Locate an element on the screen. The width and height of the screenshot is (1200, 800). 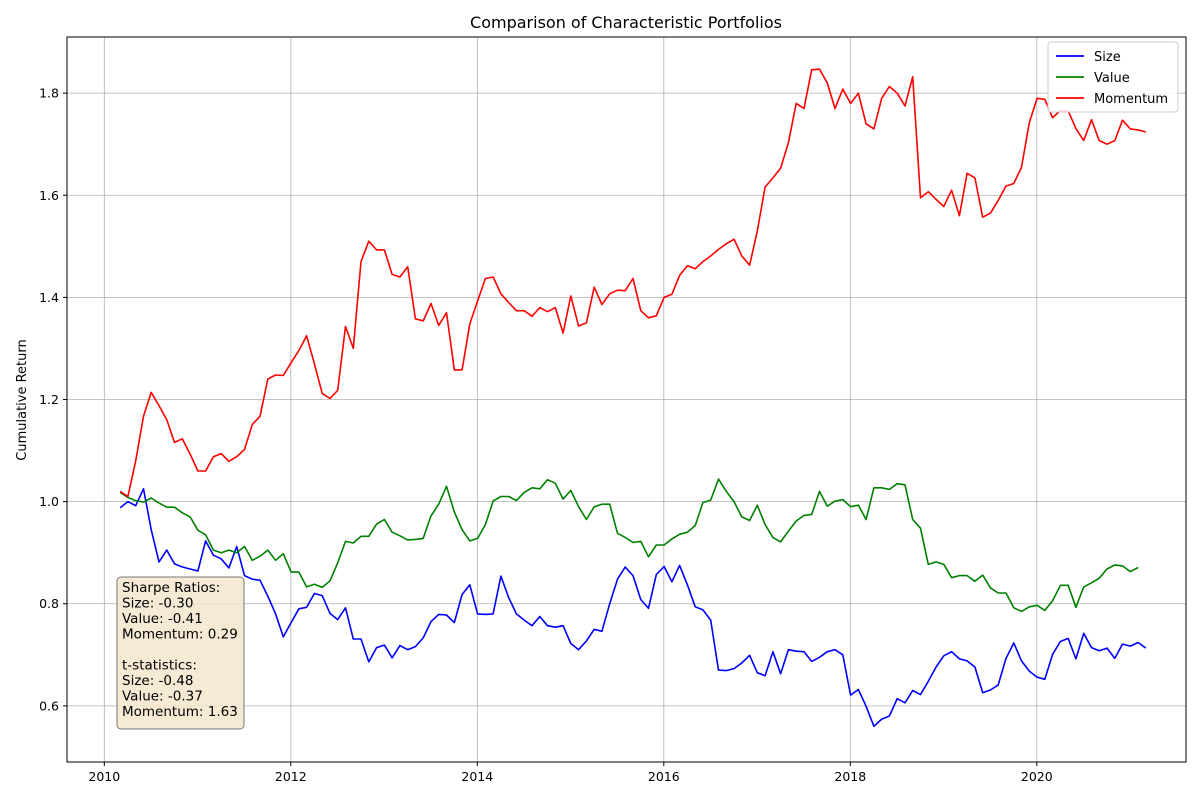
annotation-line: Size: -0.30 is located at coordinates (157, 604).